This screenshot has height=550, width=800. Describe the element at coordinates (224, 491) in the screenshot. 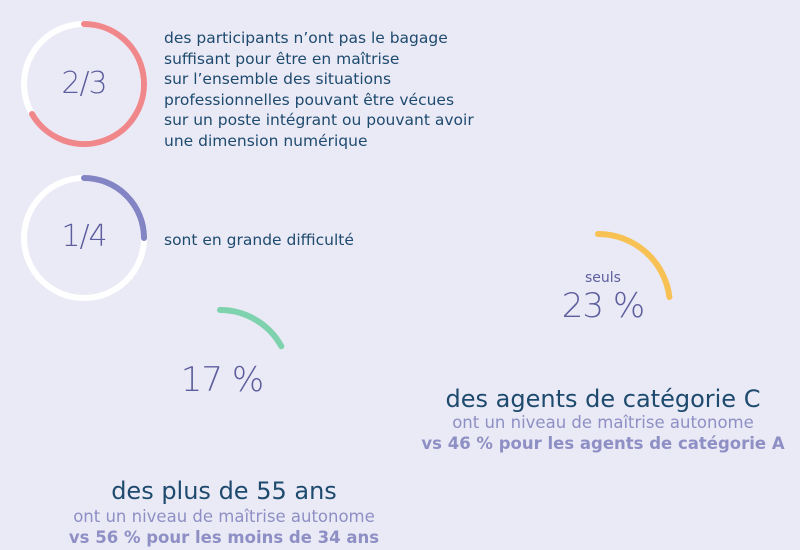

I see `heading-plus-55-ans: des plus de 55 ans` at that location.